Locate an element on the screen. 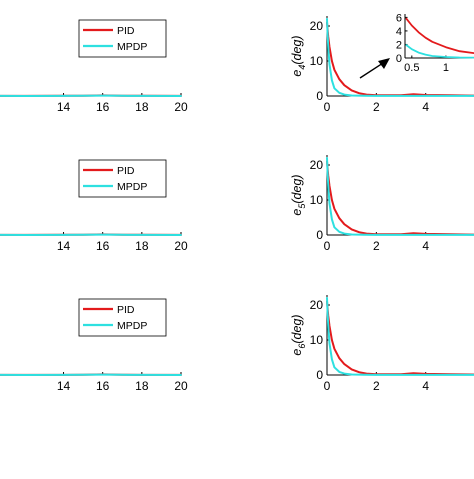 The width and height of the screenshot is (474, 479). inset-y-tick-label: 2 is located at coordinates (399, 45).